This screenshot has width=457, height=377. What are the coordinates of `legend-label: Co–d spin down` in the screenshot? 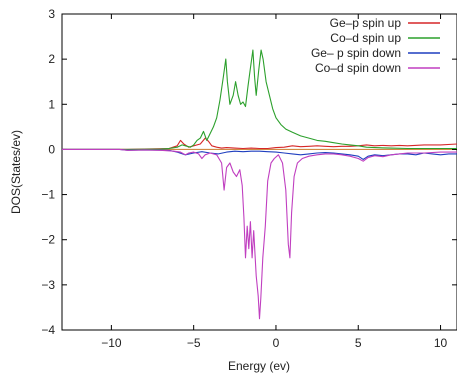 It's located at (358, 68).